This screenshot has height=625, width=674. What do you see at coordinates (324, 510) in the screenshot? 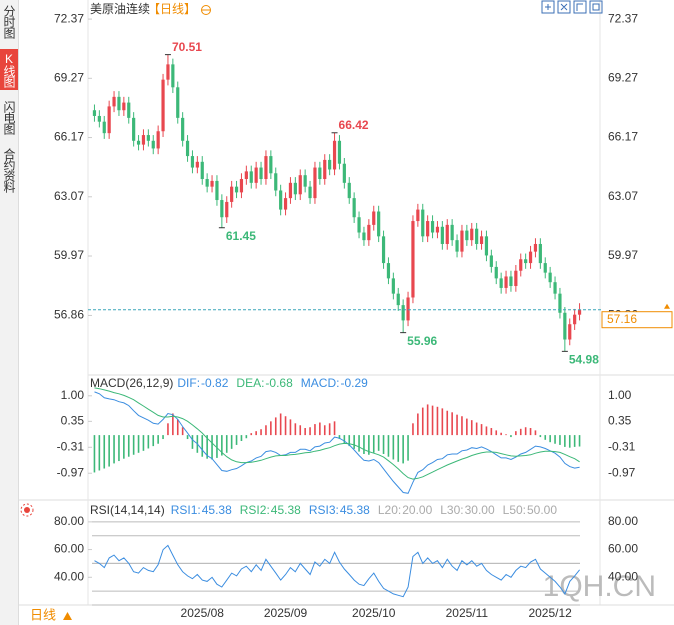
I see `legend-text: RSI3:` at bounding box center [324, 510].